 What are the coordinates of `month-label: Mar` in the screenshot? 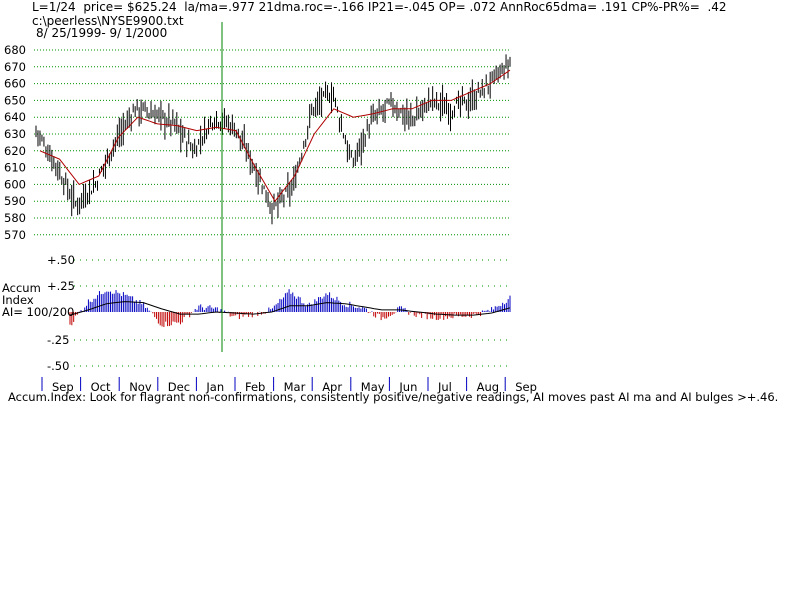 It's located at (295, 387).